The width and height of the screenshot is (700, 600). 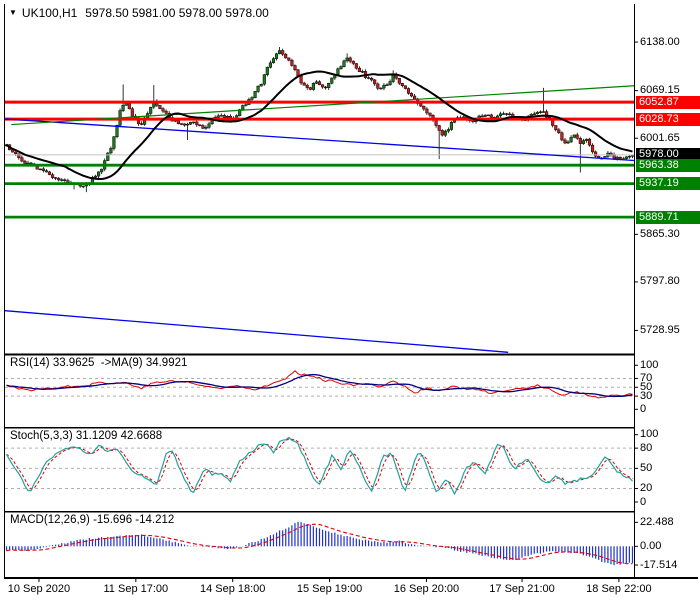 I want to click on rsi-scale-label: 50, so click(x=646, y=386).